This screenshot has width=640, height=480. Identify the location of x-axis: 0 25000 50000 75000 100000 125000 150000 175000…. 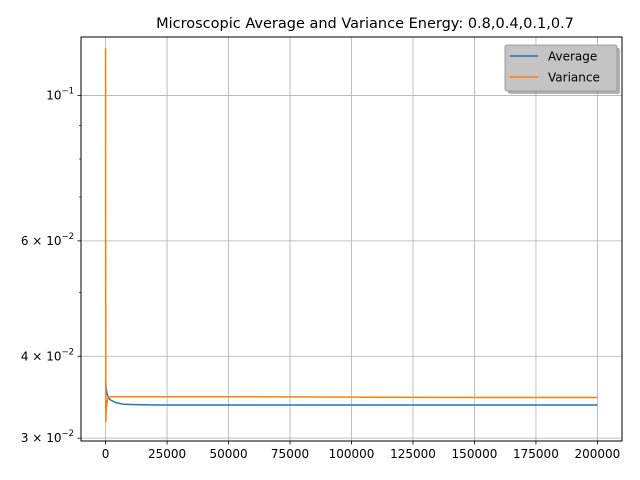
(361, 451).